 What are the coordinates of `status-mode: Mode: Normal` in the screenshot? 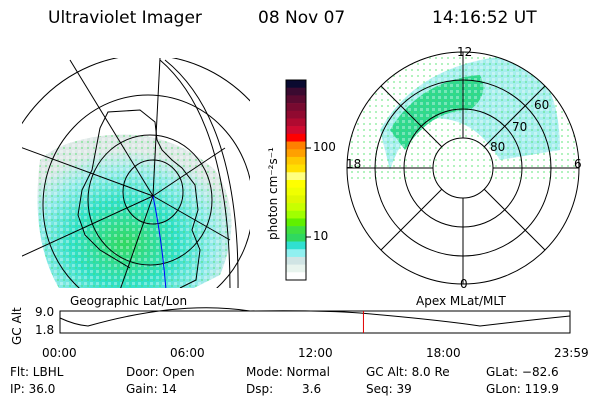 It's located at (288, 372).